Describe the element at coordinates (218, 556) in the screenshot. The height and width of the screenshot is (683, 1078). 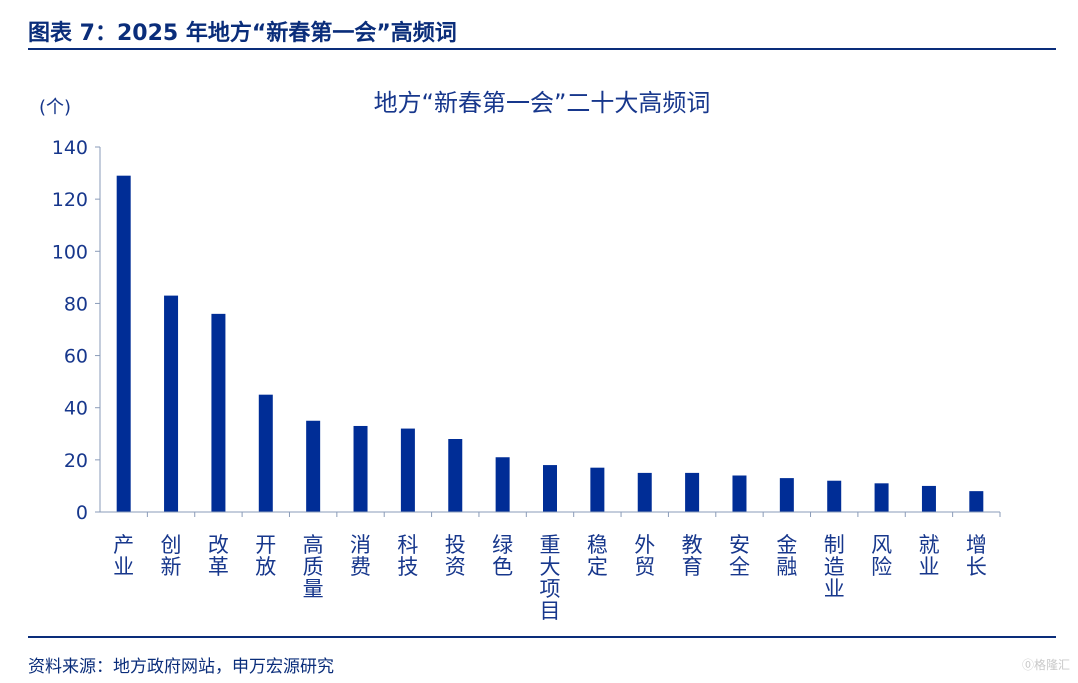
I see `x-tick-label: 改革` at that location.